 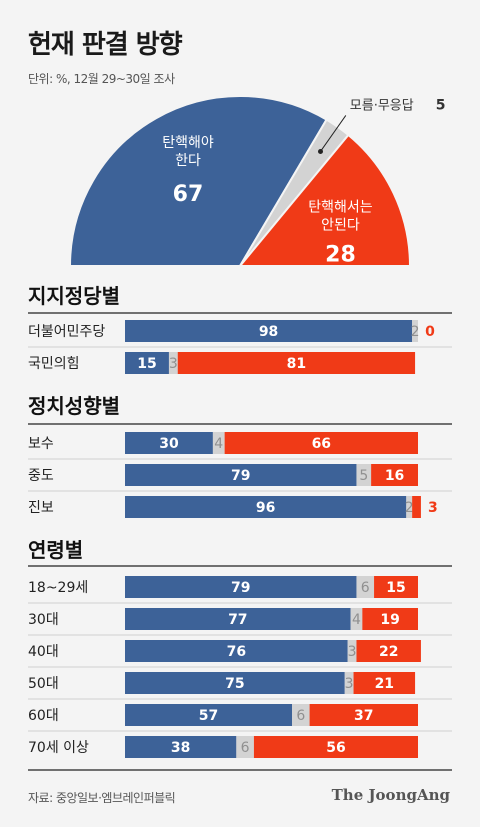 What do you see at coordinates (340, 254) in the screenshot?
I see `pie-value-2: 28` at bounding box center [340, 254].